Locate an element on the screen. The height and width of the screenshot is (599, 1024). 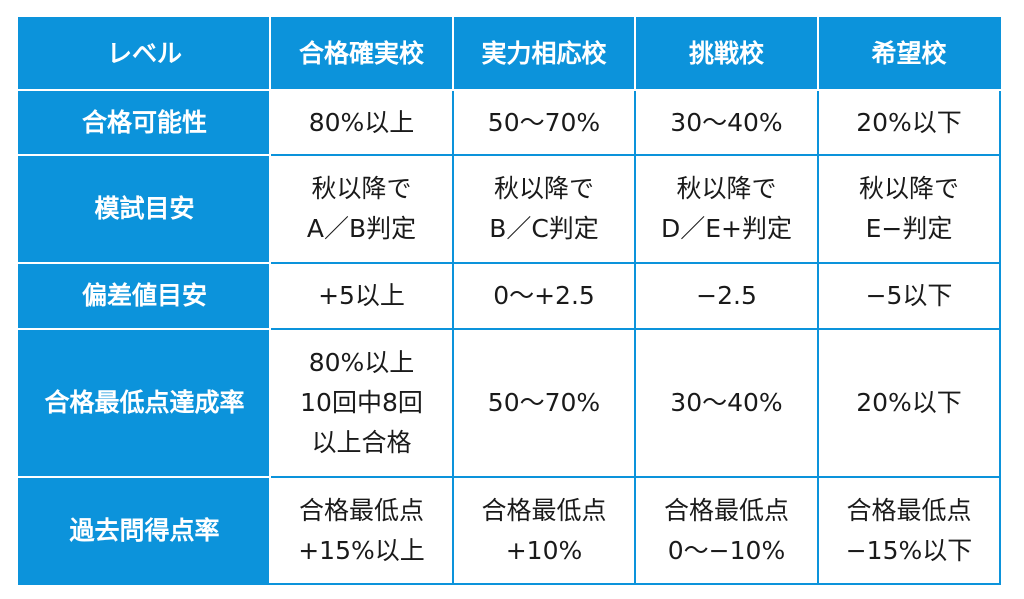
header-challenge-school: 挑戦校 is located at coordinates (726, 54).